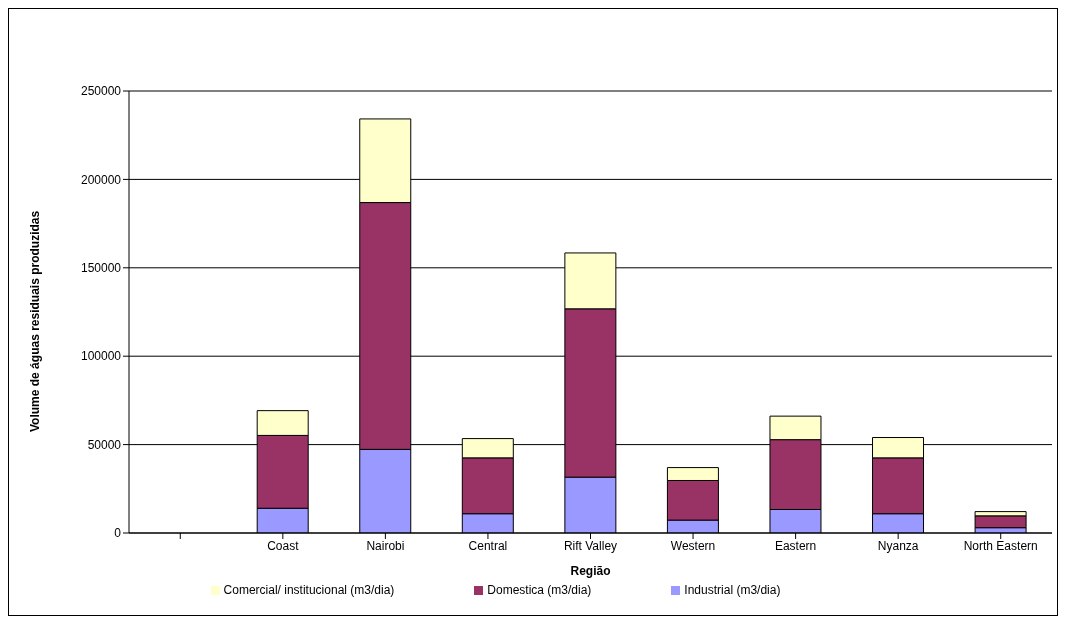 The width and height of the screenshot is (1065, 624). I want to click on x-tick-label: North Eastern, so click(1000, 545).